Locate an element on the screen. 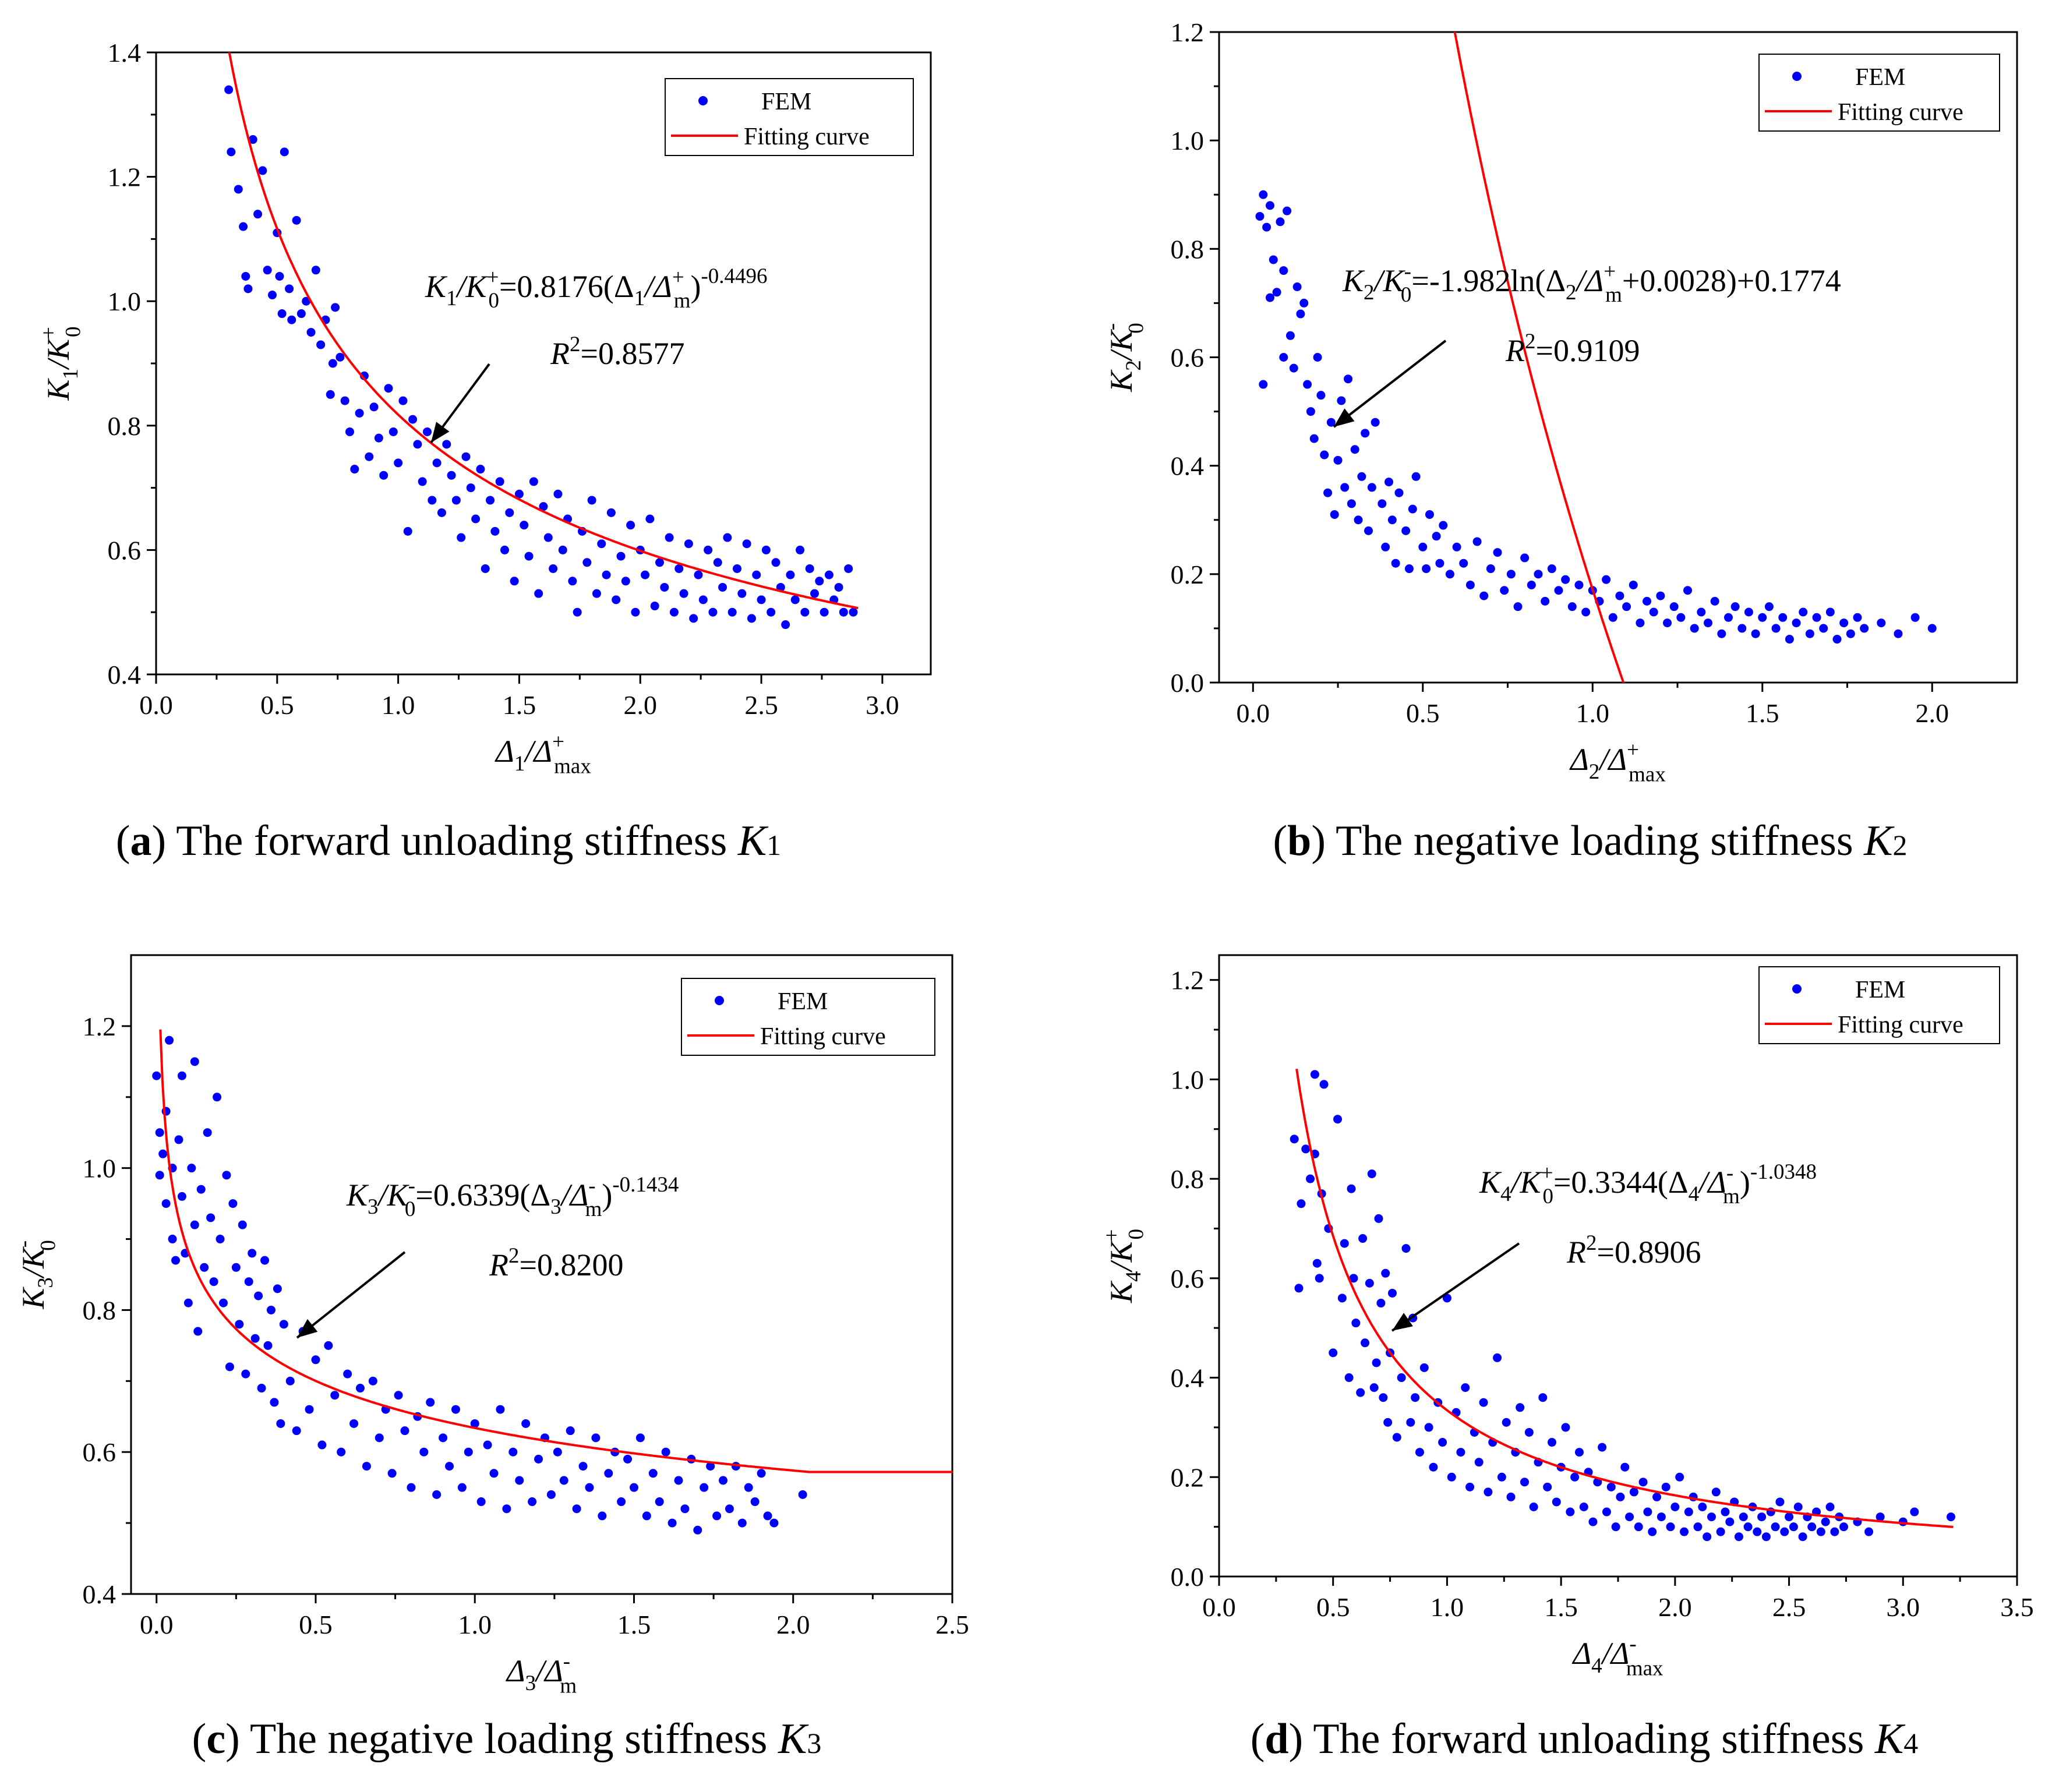 The image size is (2045, 1792). eq-part: /K is located at coordinates (1389, 280).